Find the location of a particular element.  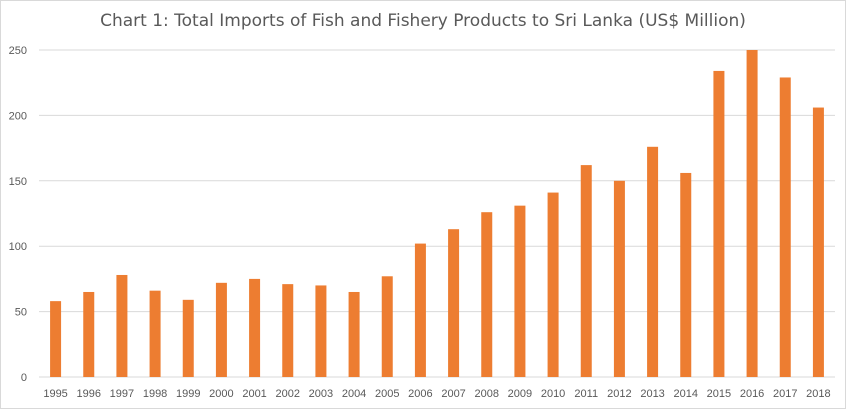

x-tick-label: 2000 is located at coordinates (221, 394).